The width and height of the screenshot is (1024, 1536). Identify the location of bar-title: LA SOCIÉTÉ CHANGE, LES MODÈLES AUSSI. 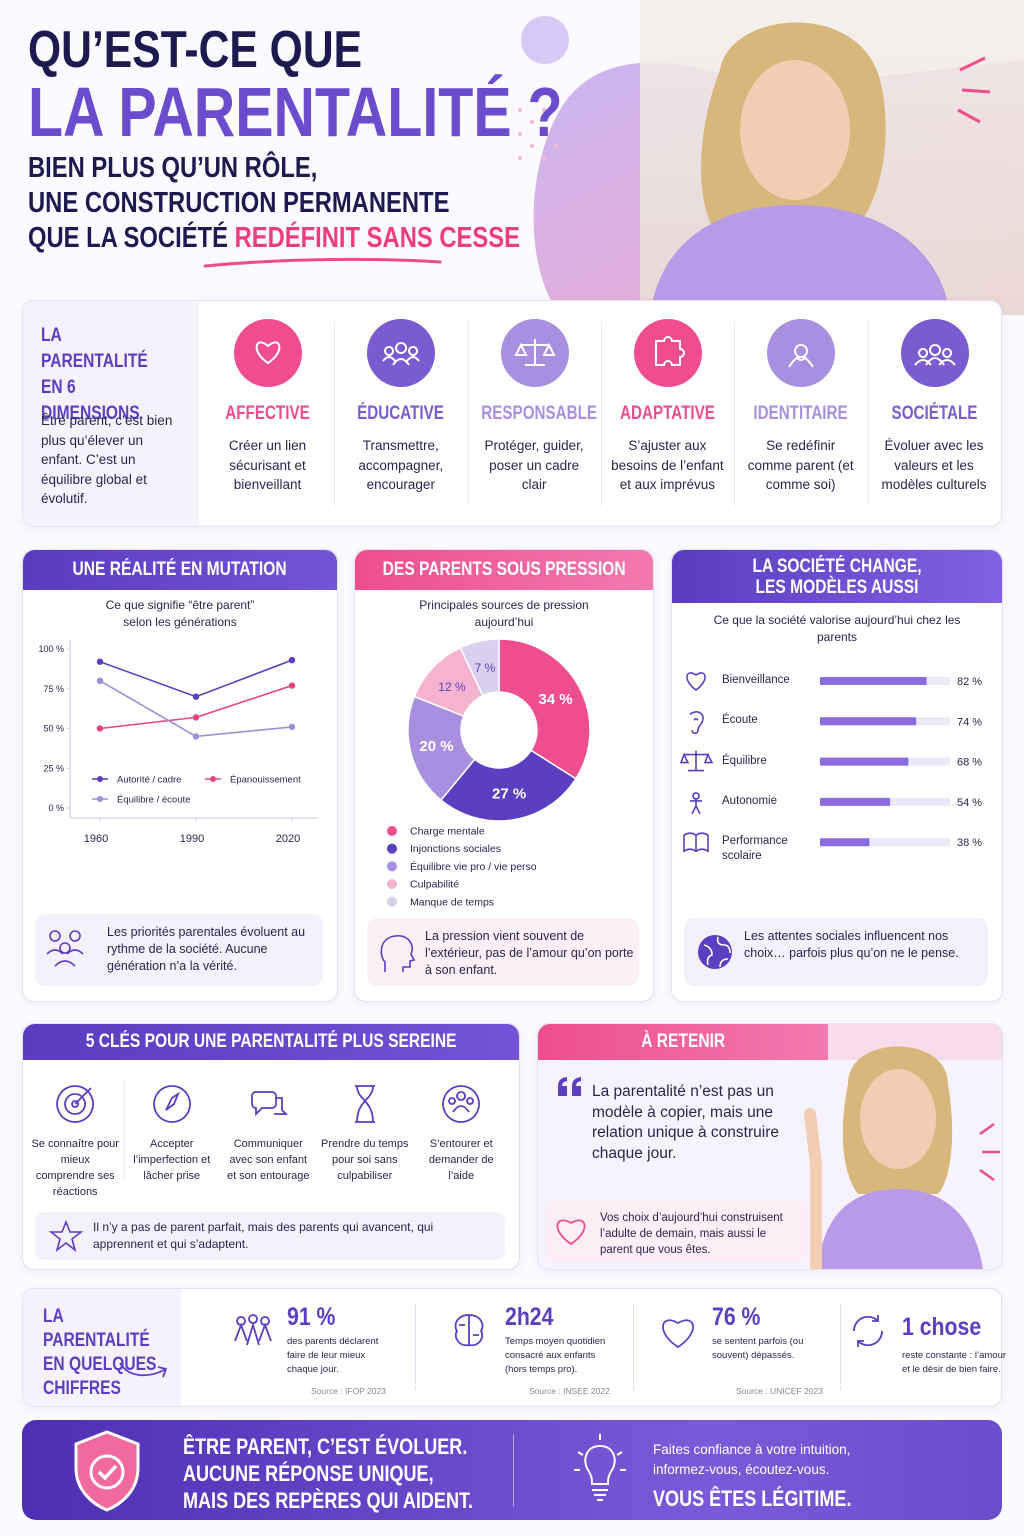
(837, 577).